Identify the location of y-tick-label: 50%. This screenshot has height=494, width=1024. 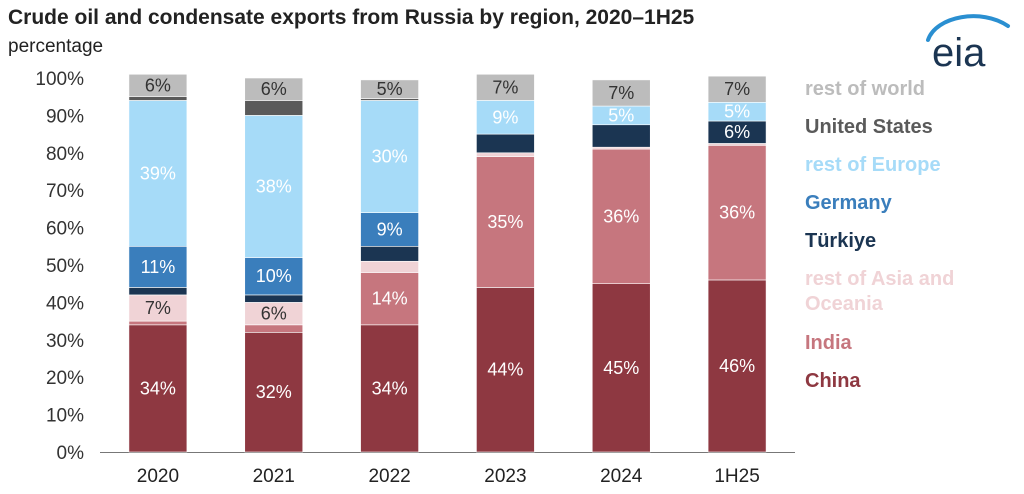
(65, 266).